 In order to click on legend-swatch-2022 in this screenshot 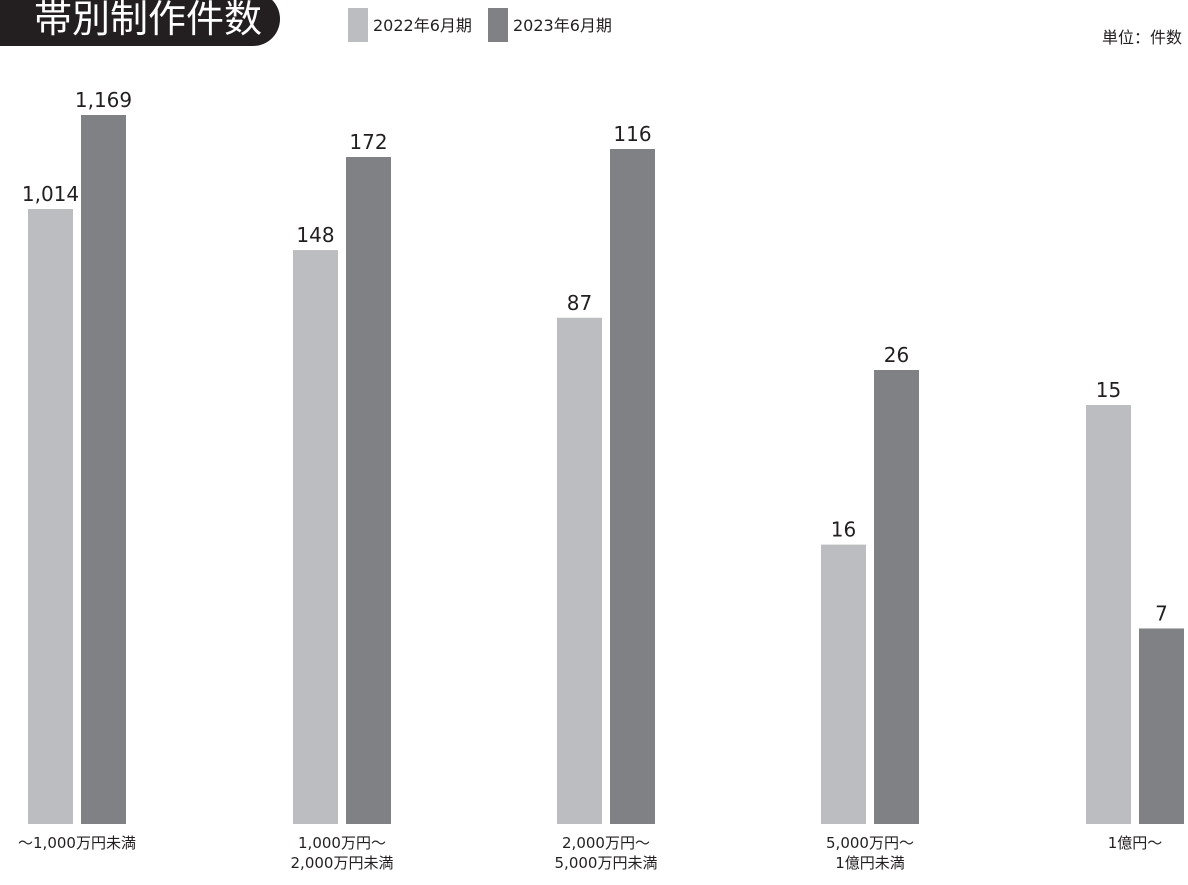, I will do `click(358, 25)`.